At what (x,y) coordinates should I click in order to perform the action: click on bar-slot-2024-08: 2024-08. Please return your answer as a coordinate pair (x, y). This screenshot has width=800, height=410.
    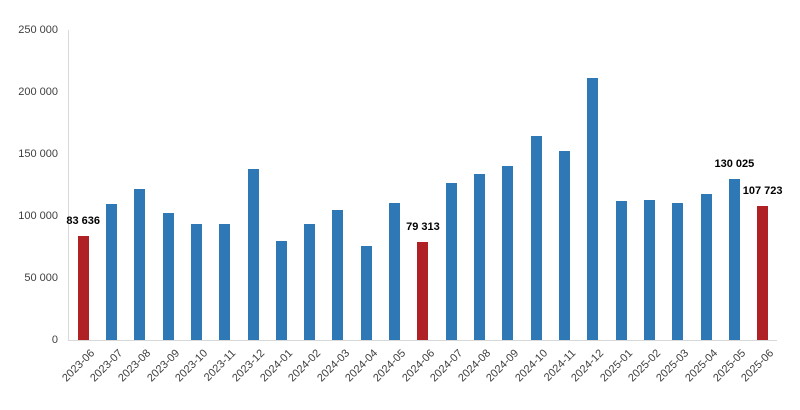
    Looking at the image, I should click on (474, 207).